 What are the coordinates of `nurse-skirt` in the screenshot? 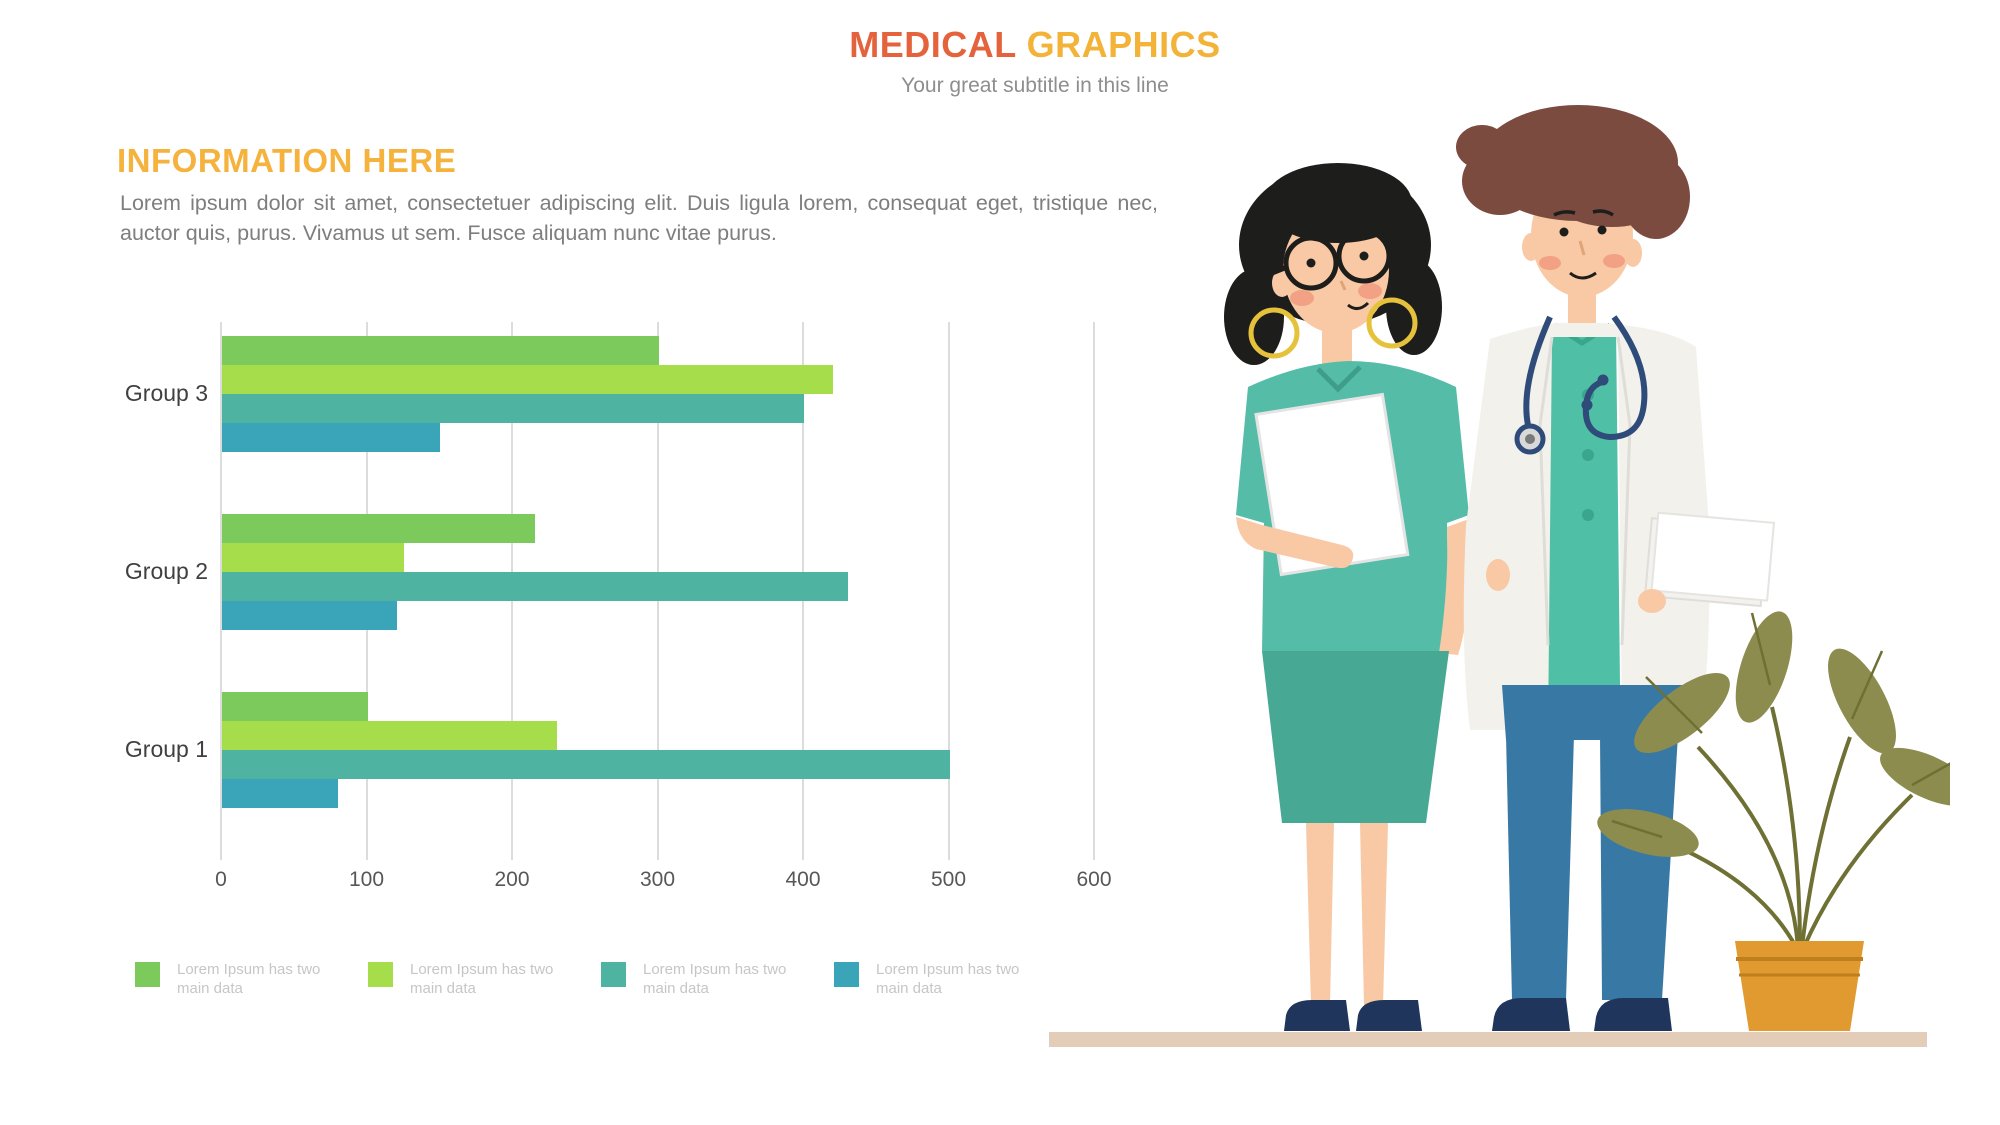 It's located at (1355, 737).